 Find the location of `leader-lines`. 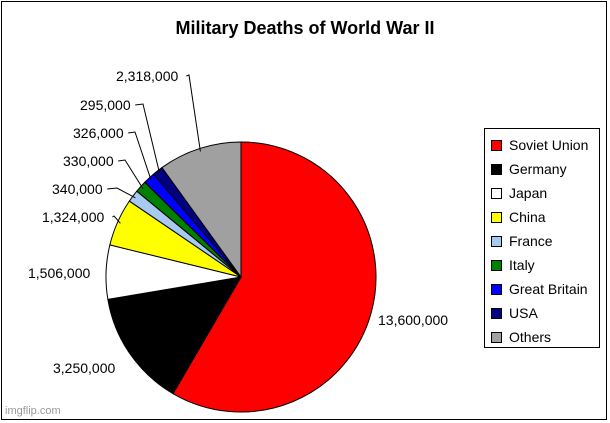

leader-lines is located at coordinates (154, 149).